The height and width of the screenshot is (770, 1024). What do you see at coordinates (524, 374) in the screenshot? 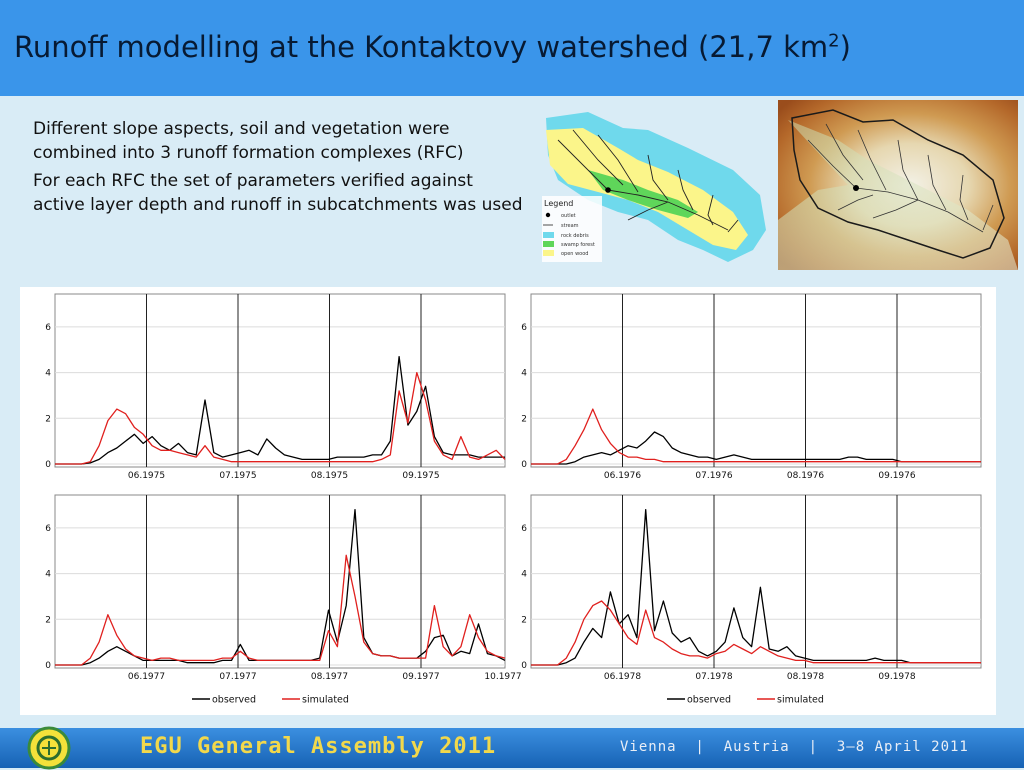
I see `chart-1976-ytick-4: 4` at bounding box center [524, 374].